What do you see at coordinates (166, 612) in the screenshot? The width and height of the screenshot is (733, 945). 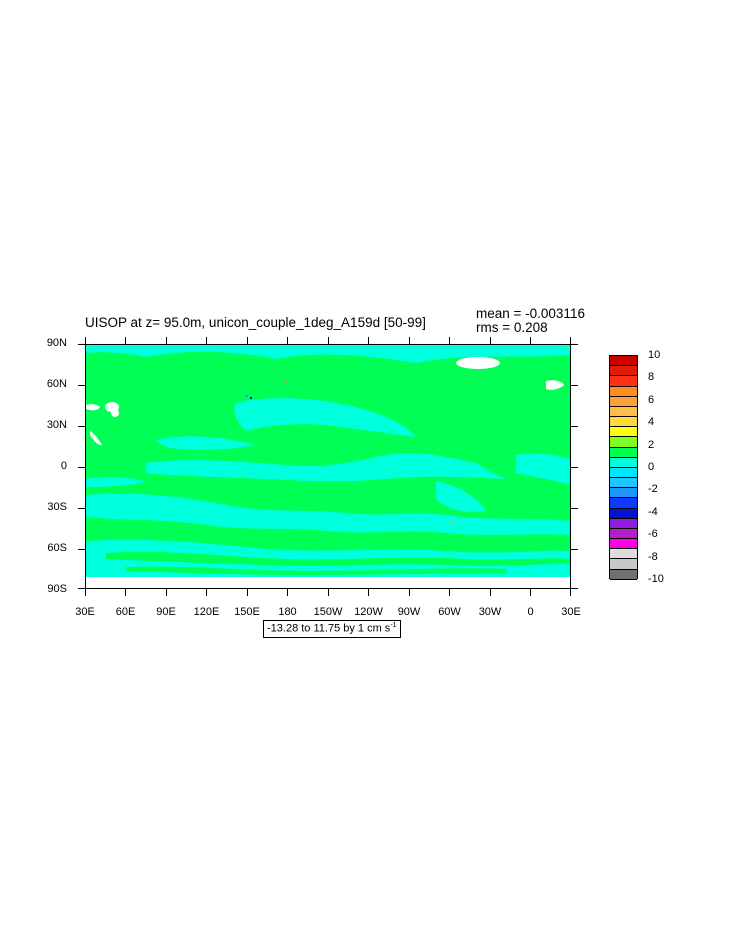 I see `lon-label-90e: 90E` at bounding box center [166, 612].